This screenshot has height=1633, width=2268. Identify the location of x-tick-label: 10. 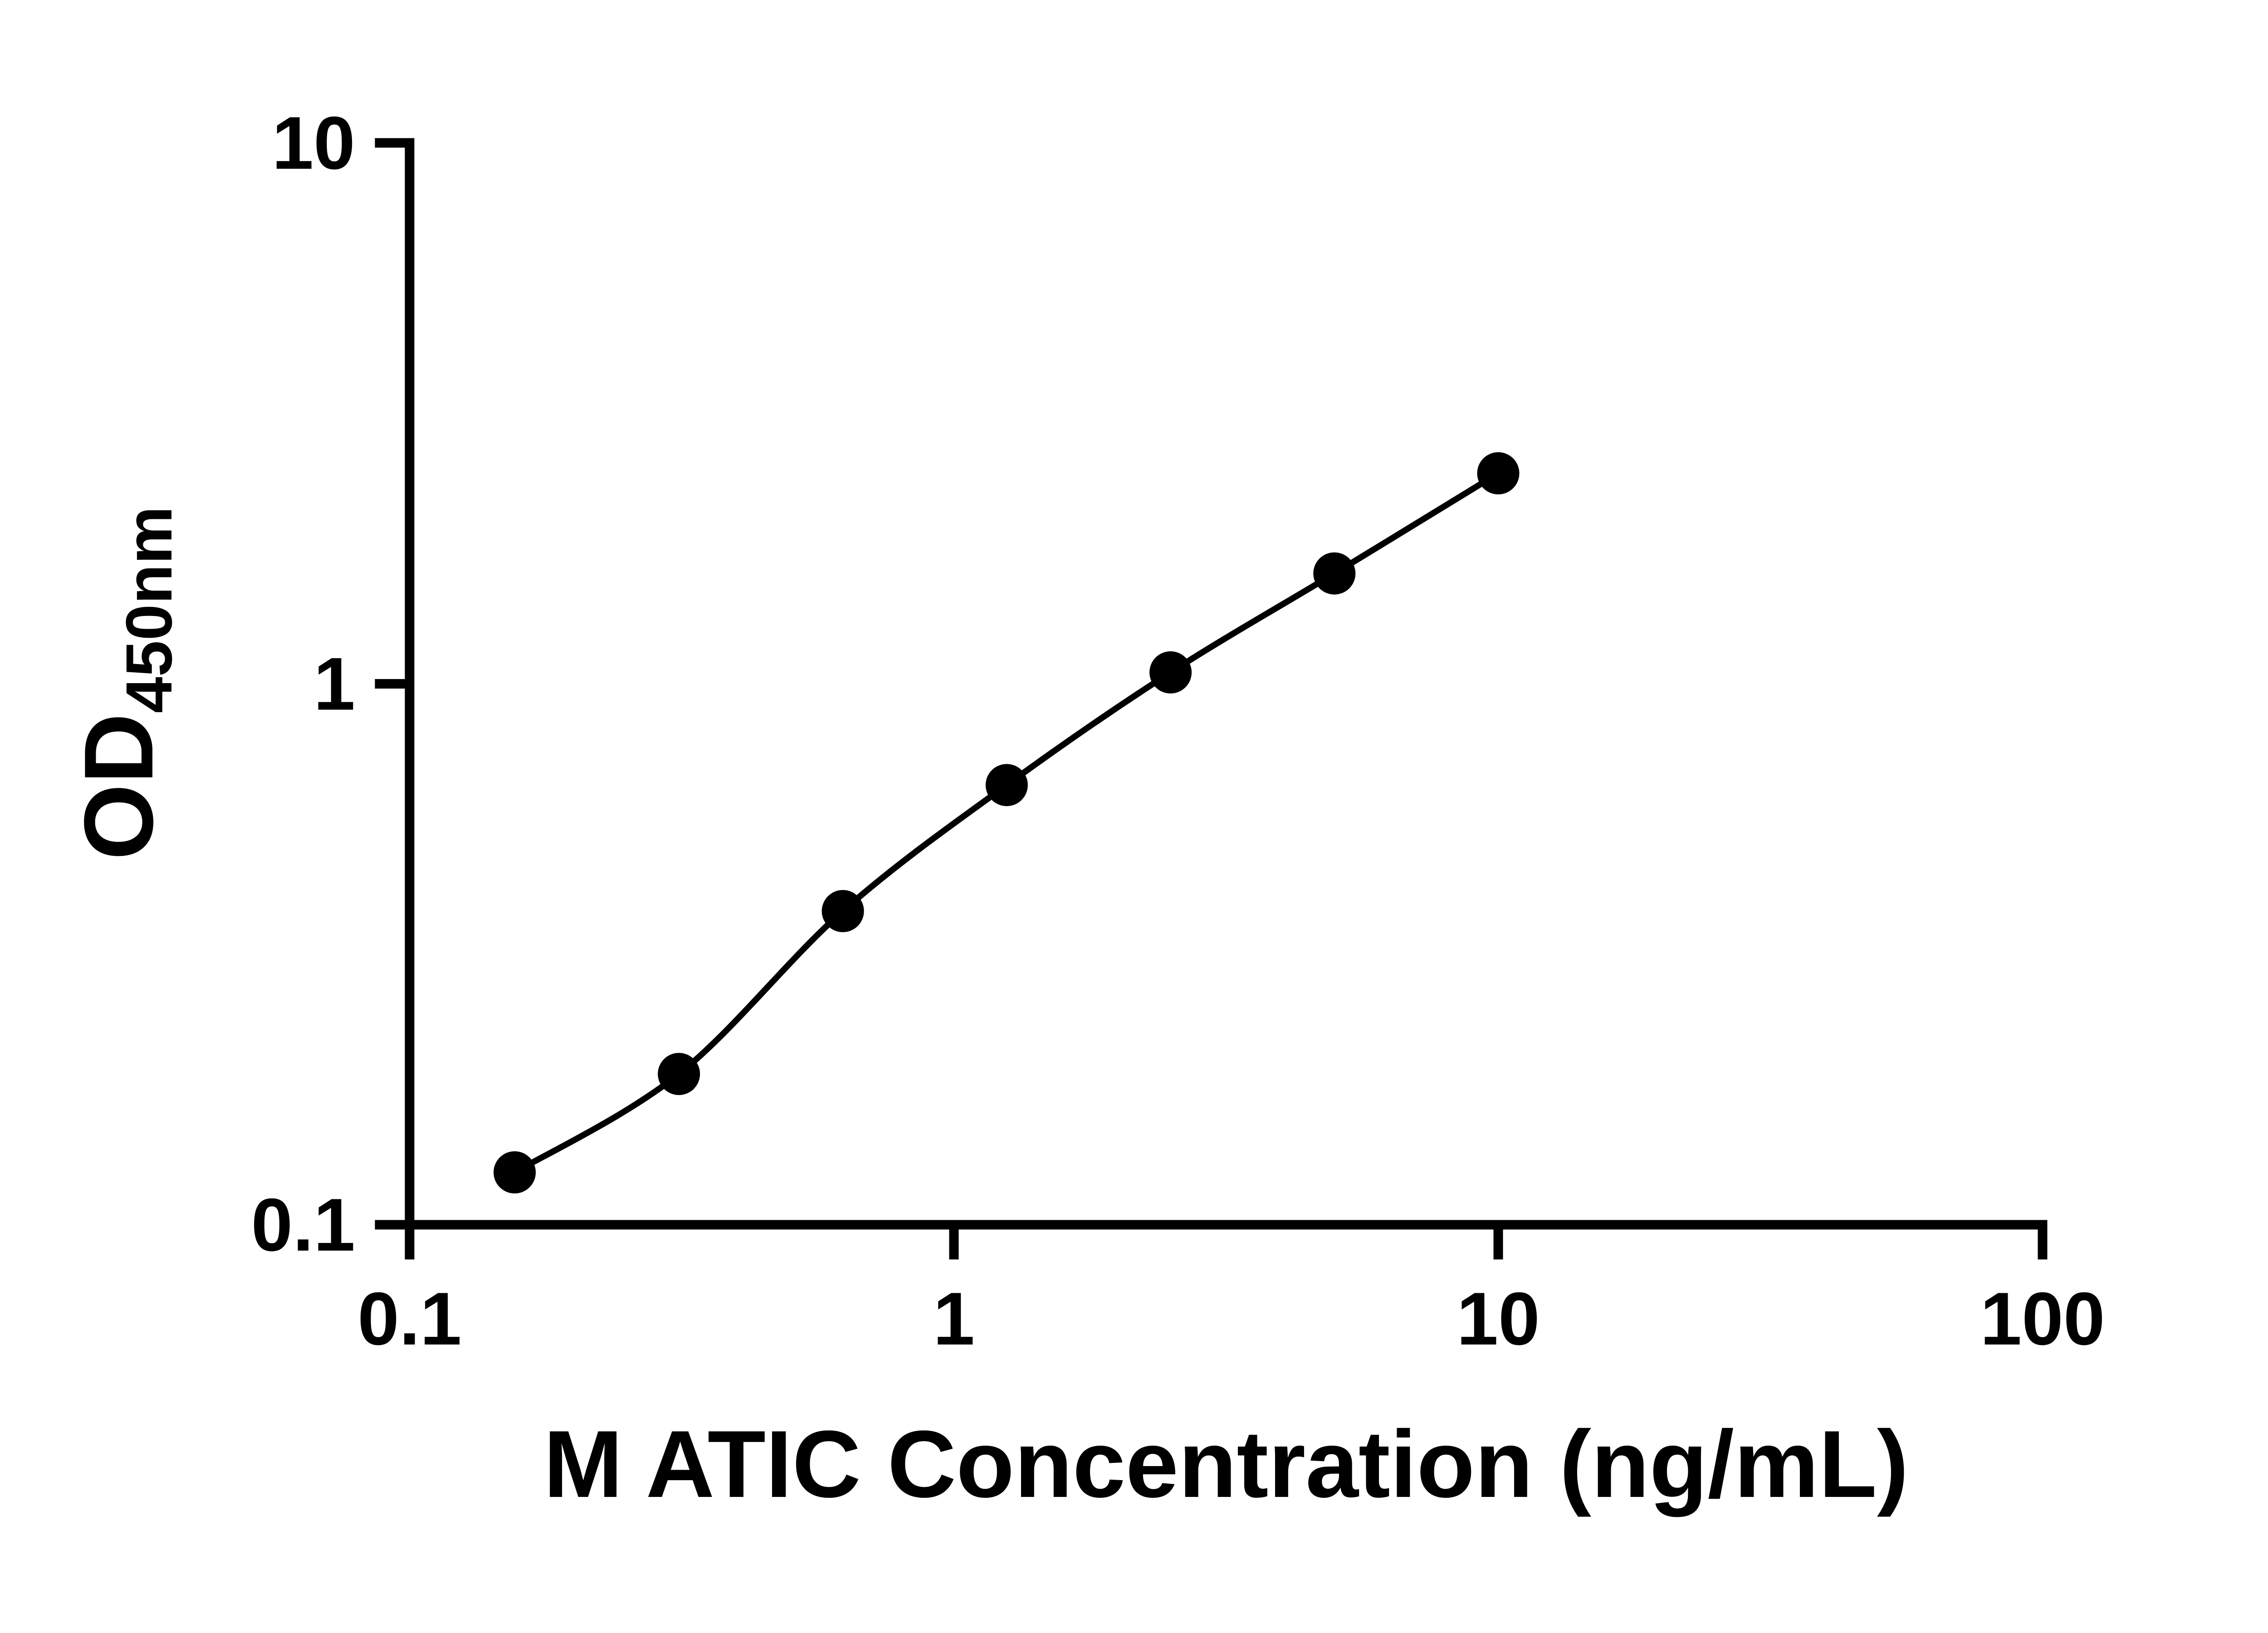
(1499, 1318).